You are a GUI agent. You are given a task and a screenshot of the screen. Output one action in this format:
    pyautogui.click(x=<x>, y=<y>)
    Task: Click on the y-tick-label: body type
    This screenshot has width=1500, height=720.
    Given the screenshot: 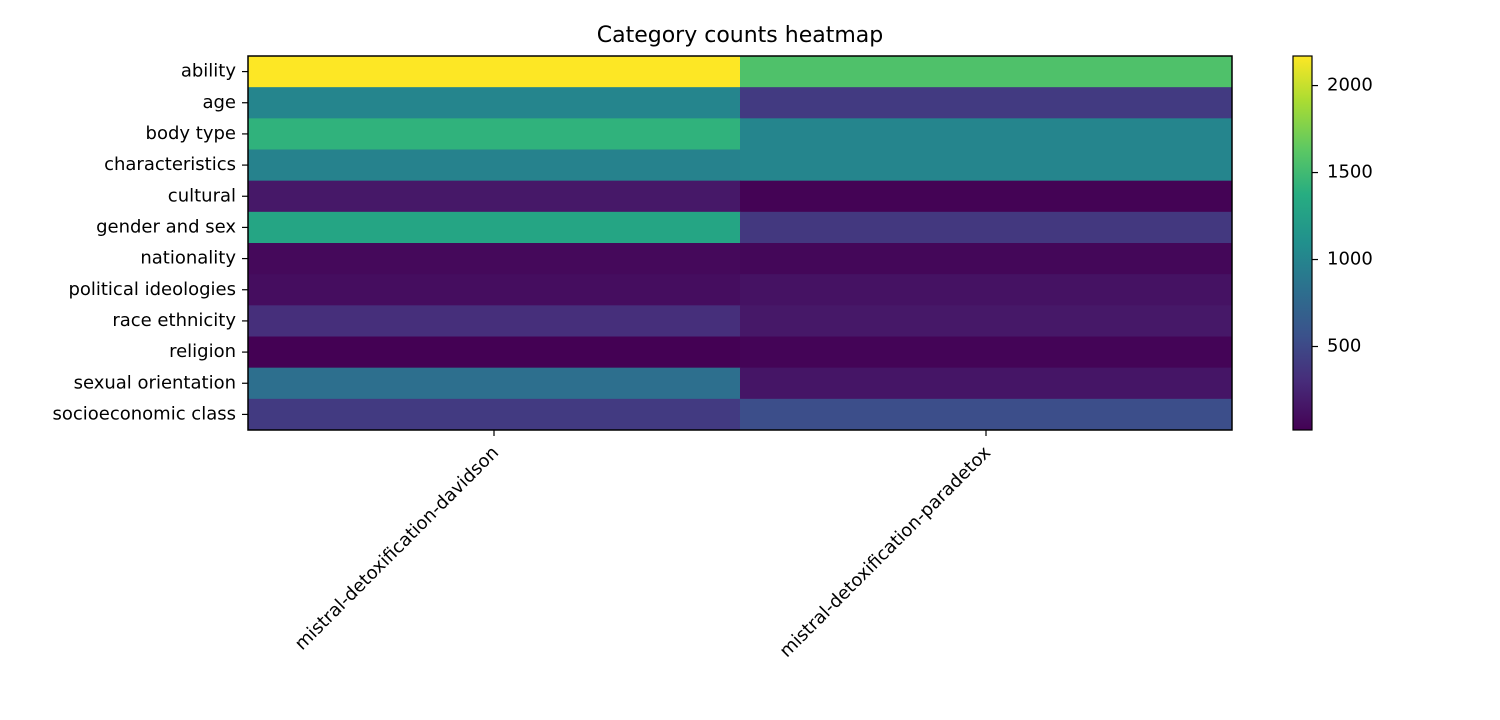 What is the action you would take?
    pyautogui.click(x=191, y=133)
    